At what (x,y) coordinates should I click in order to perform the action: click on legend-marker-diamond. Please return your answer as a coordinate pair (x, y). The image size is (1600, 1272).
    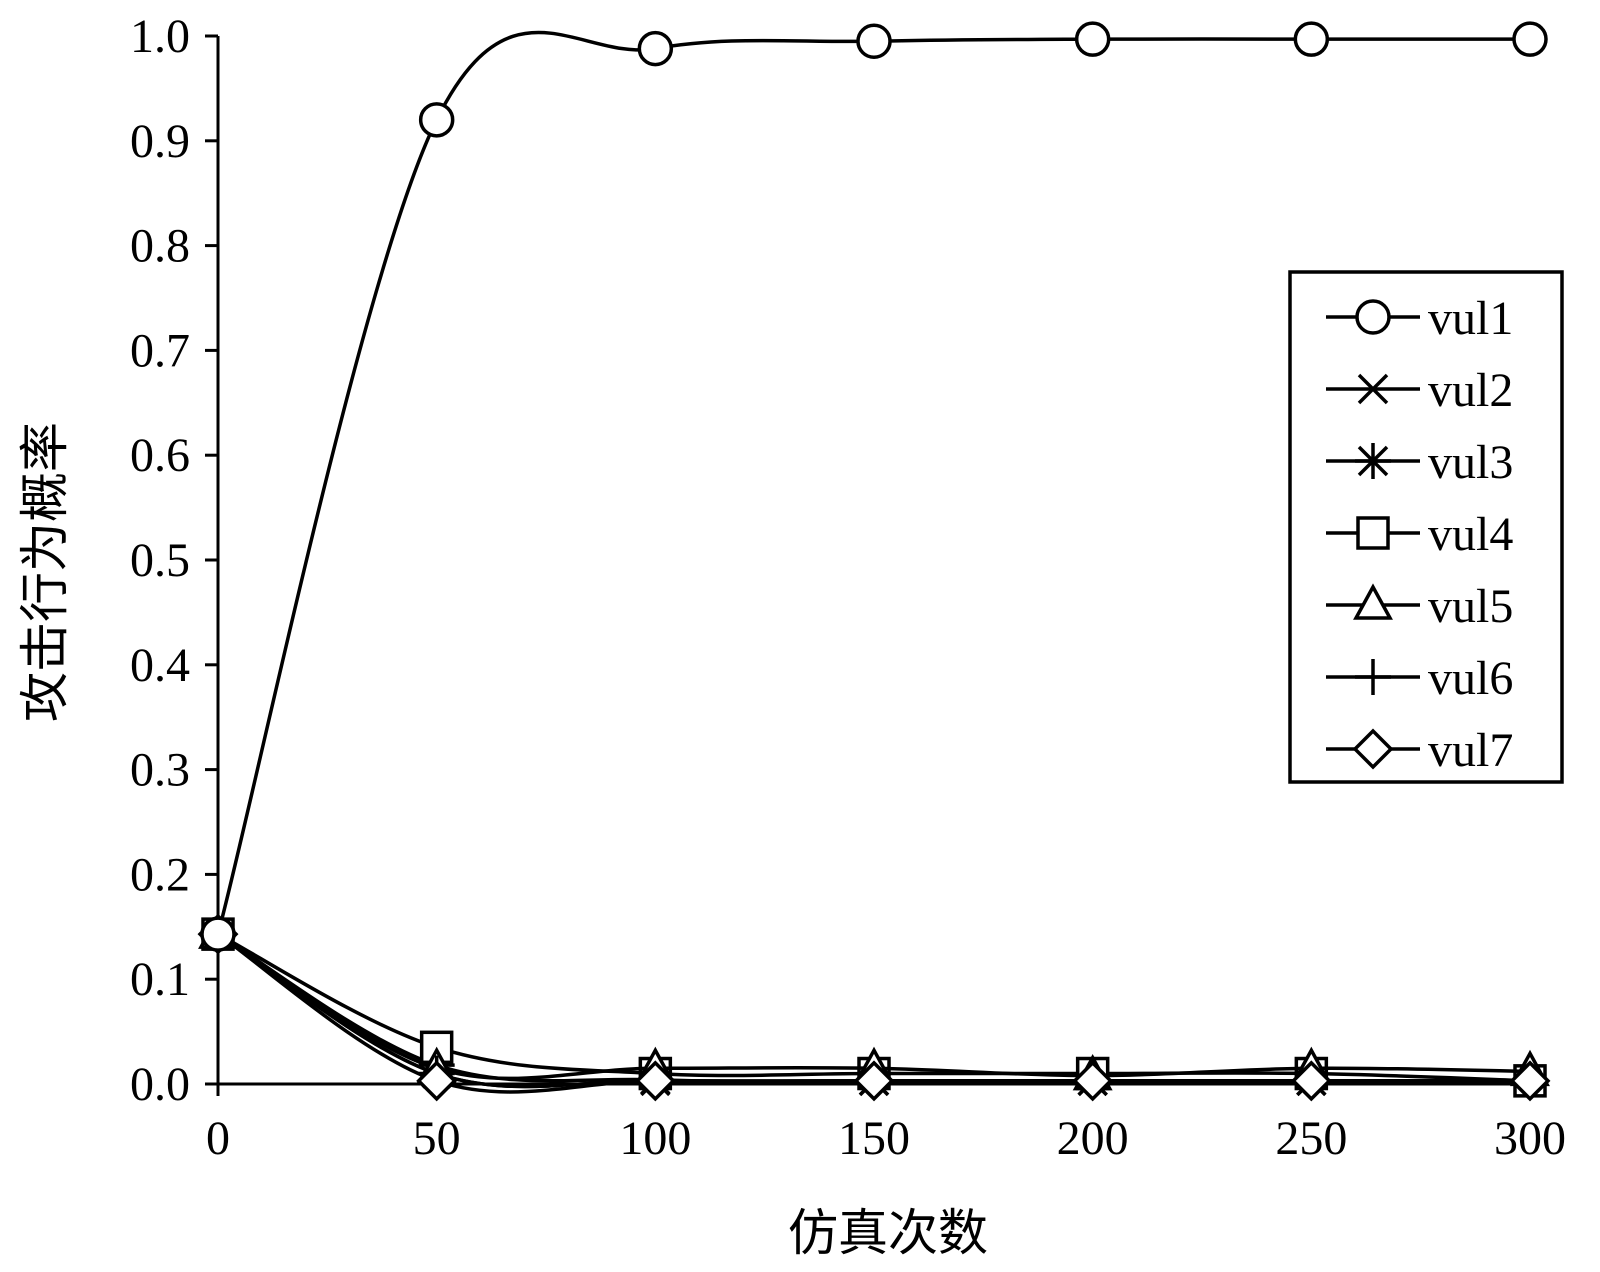
    Looking at the image, I should click on (1373, 749).